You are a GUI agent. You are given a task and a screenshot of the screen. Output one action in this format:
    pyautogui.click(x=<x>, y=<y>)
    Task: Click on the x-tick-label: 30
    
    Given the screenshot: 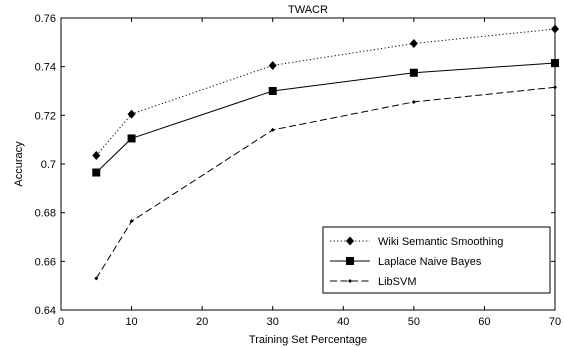 What is the action you would take?
    pyautogui.click(x=273, y=322)
    